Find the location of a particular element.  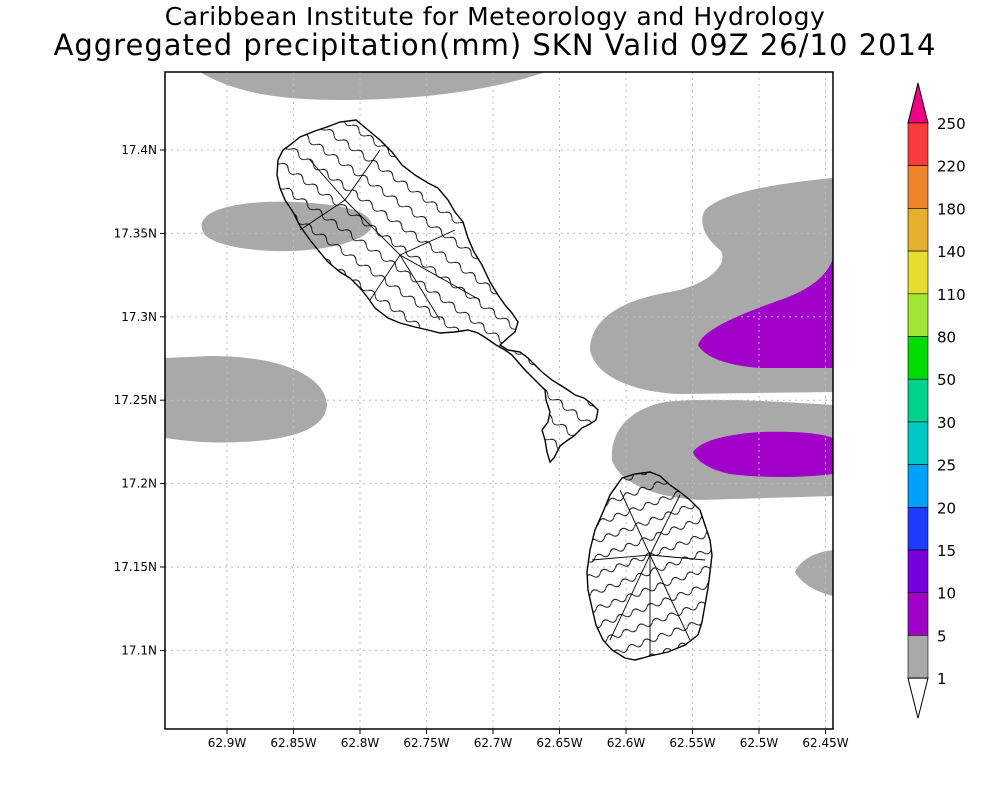

legend-label: 80 is located at coordinates (946, 338).